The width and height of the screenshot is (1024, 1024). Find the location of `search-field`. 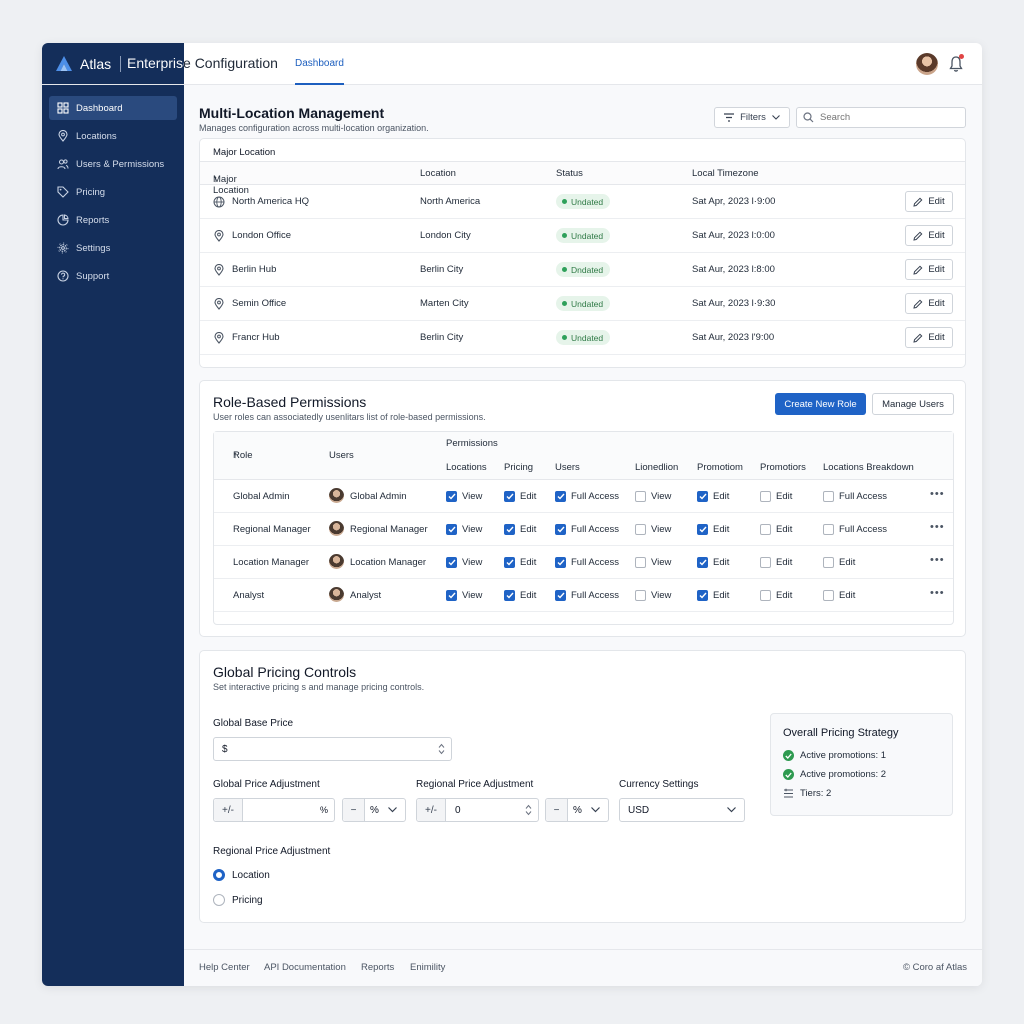

search-field is located at coordinates (881, 117).